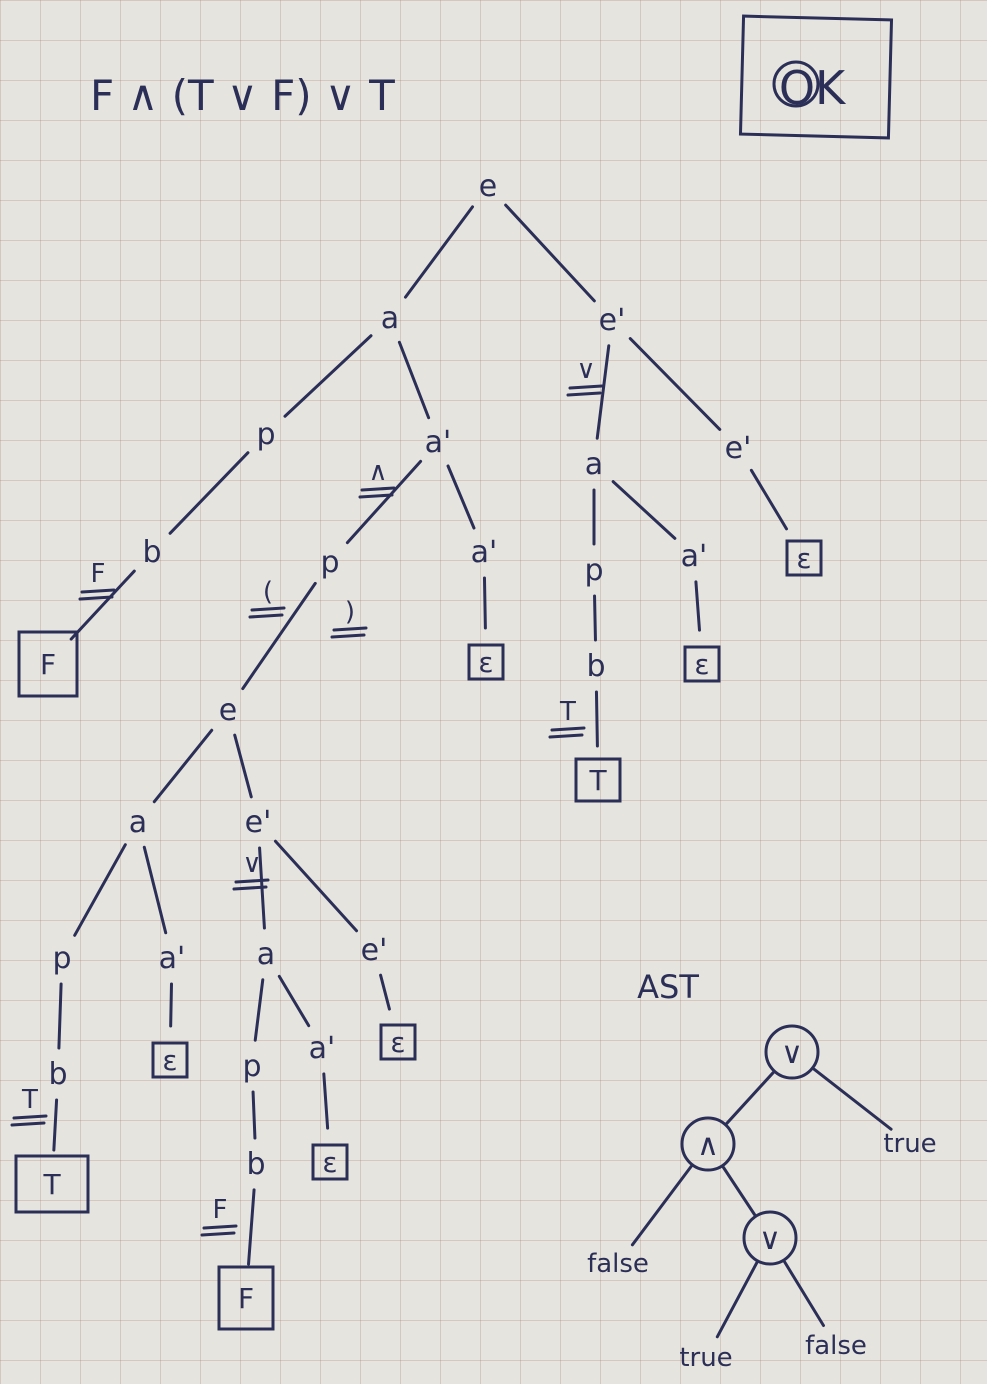 This screenshot has height=1384, width=987. I want to click on tree-node-n16: T, so click(52, 1184).